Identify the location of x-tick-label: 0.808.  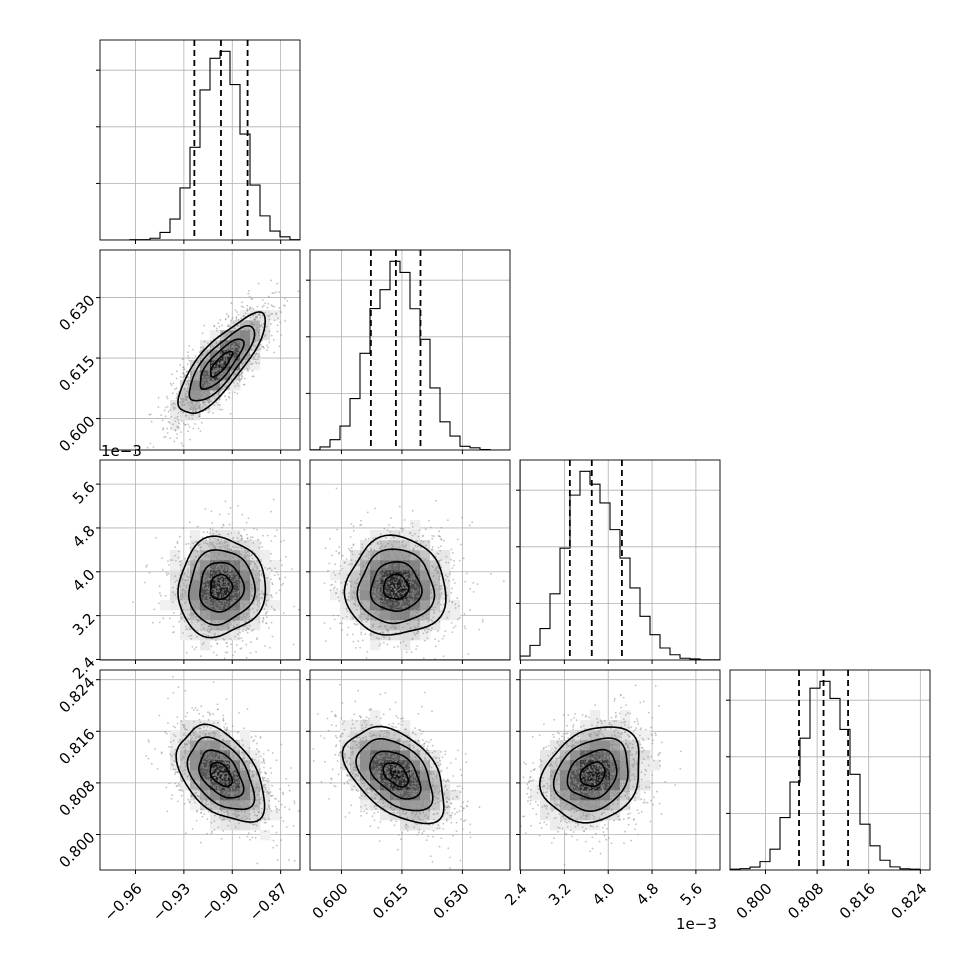
(805, 901).